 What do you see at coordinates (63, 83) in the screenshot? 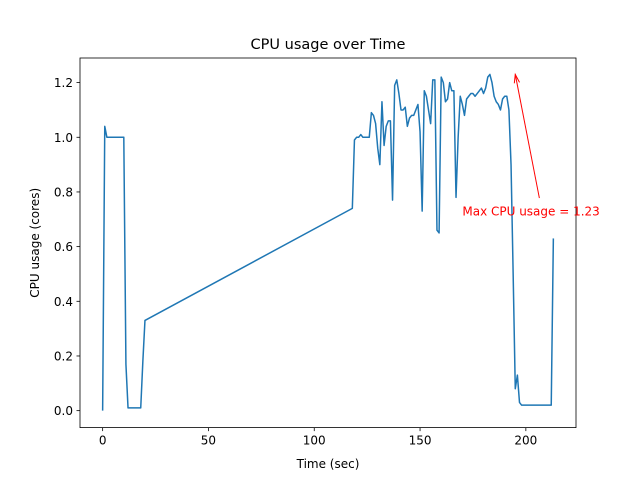
I see `y-tick-label: 1.2` at bounding box center [63, 83].